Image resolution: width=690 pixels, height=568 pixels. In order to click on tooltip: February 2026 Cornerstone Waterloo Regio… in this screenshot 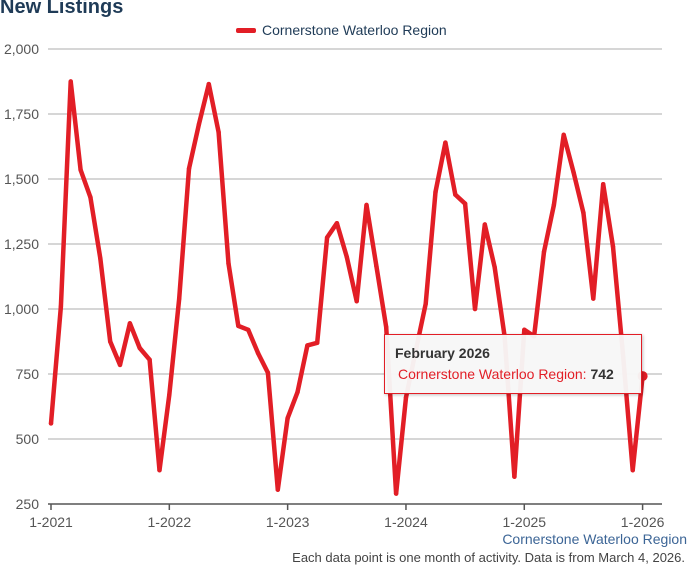, I will do `click(513, 364)`.